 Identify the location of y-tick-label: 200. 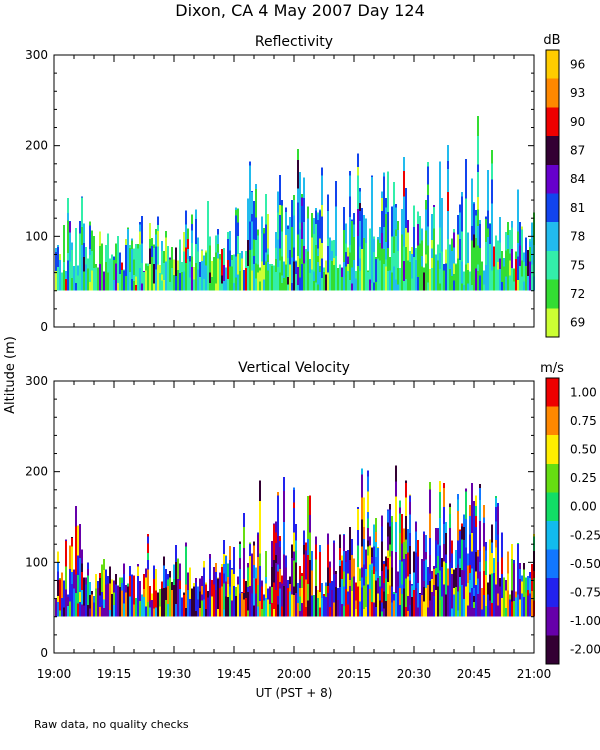
(36, 146).